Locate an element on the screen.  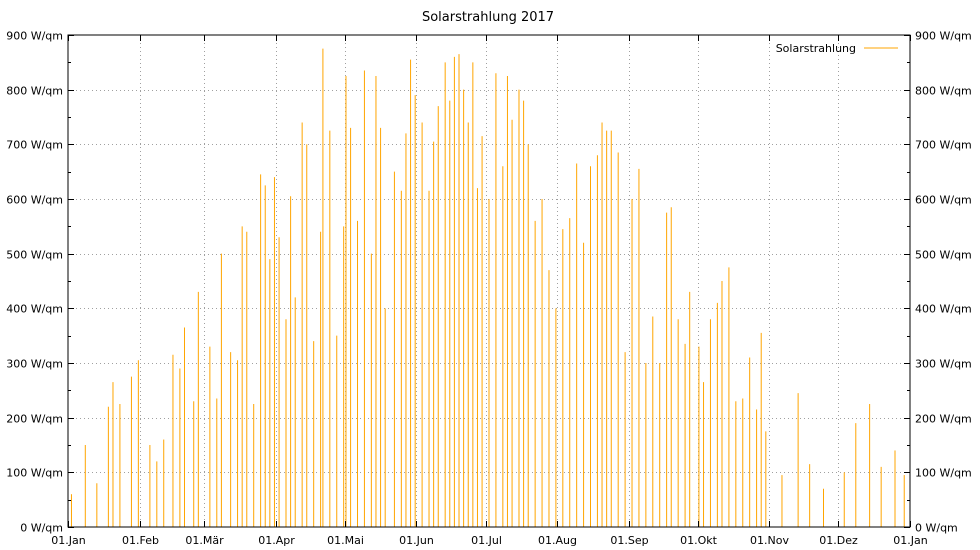
y-tick-label-left: 0 W/qm is located at coordinates (41, 528).